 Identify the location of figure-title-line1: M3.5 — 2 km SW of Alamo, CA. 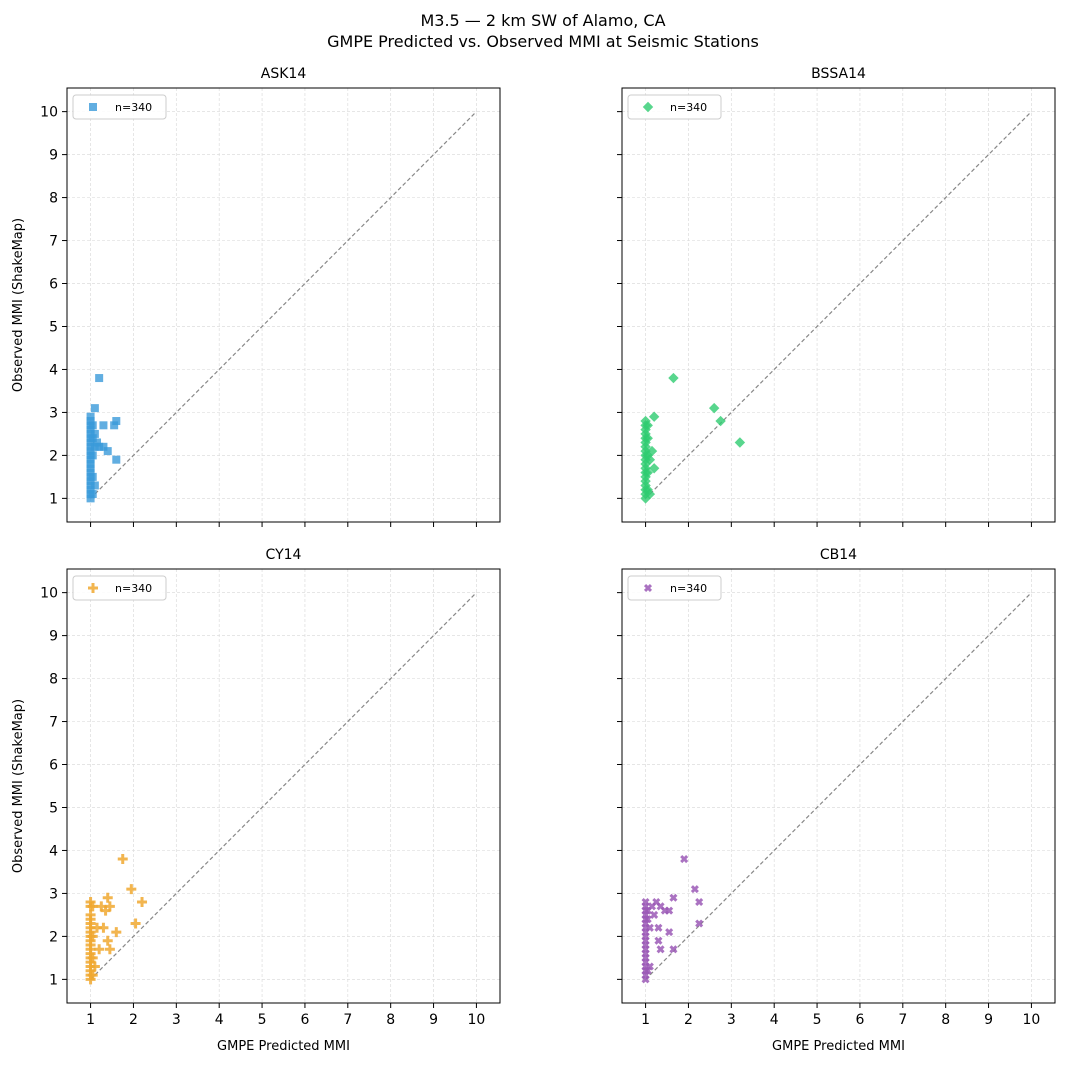
(542, 20).